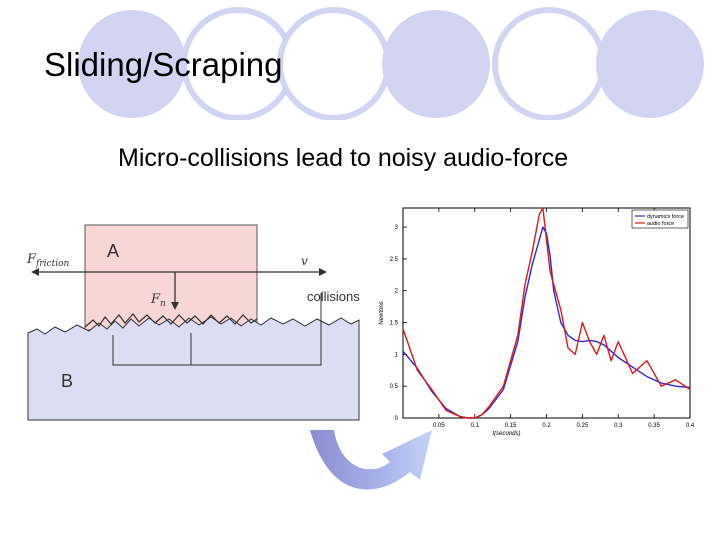 The width and height of the screenshot is (720, 540). What do you see at coordinates (394, 387) in the screenshot?
I see `y-tick-label: 0.5` at bounding box center [394, 387].